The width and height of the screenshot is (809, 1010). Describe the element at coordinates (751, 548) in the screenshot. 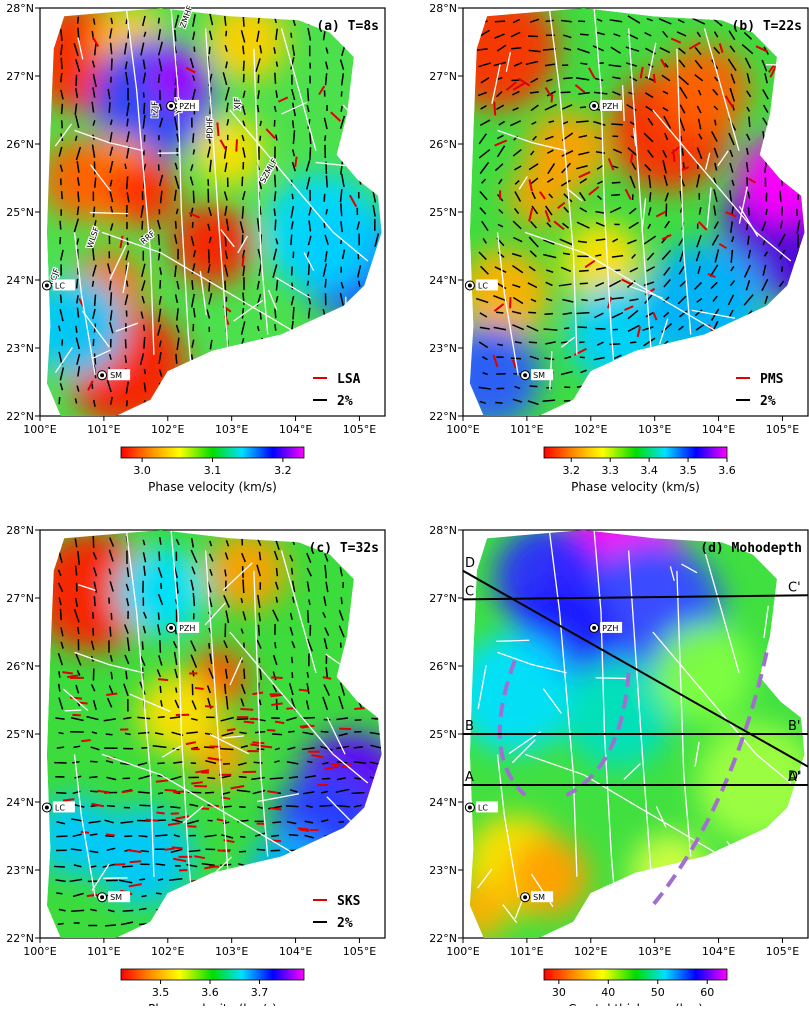

I see `panel-title: (d) Mohodepth` at that location.